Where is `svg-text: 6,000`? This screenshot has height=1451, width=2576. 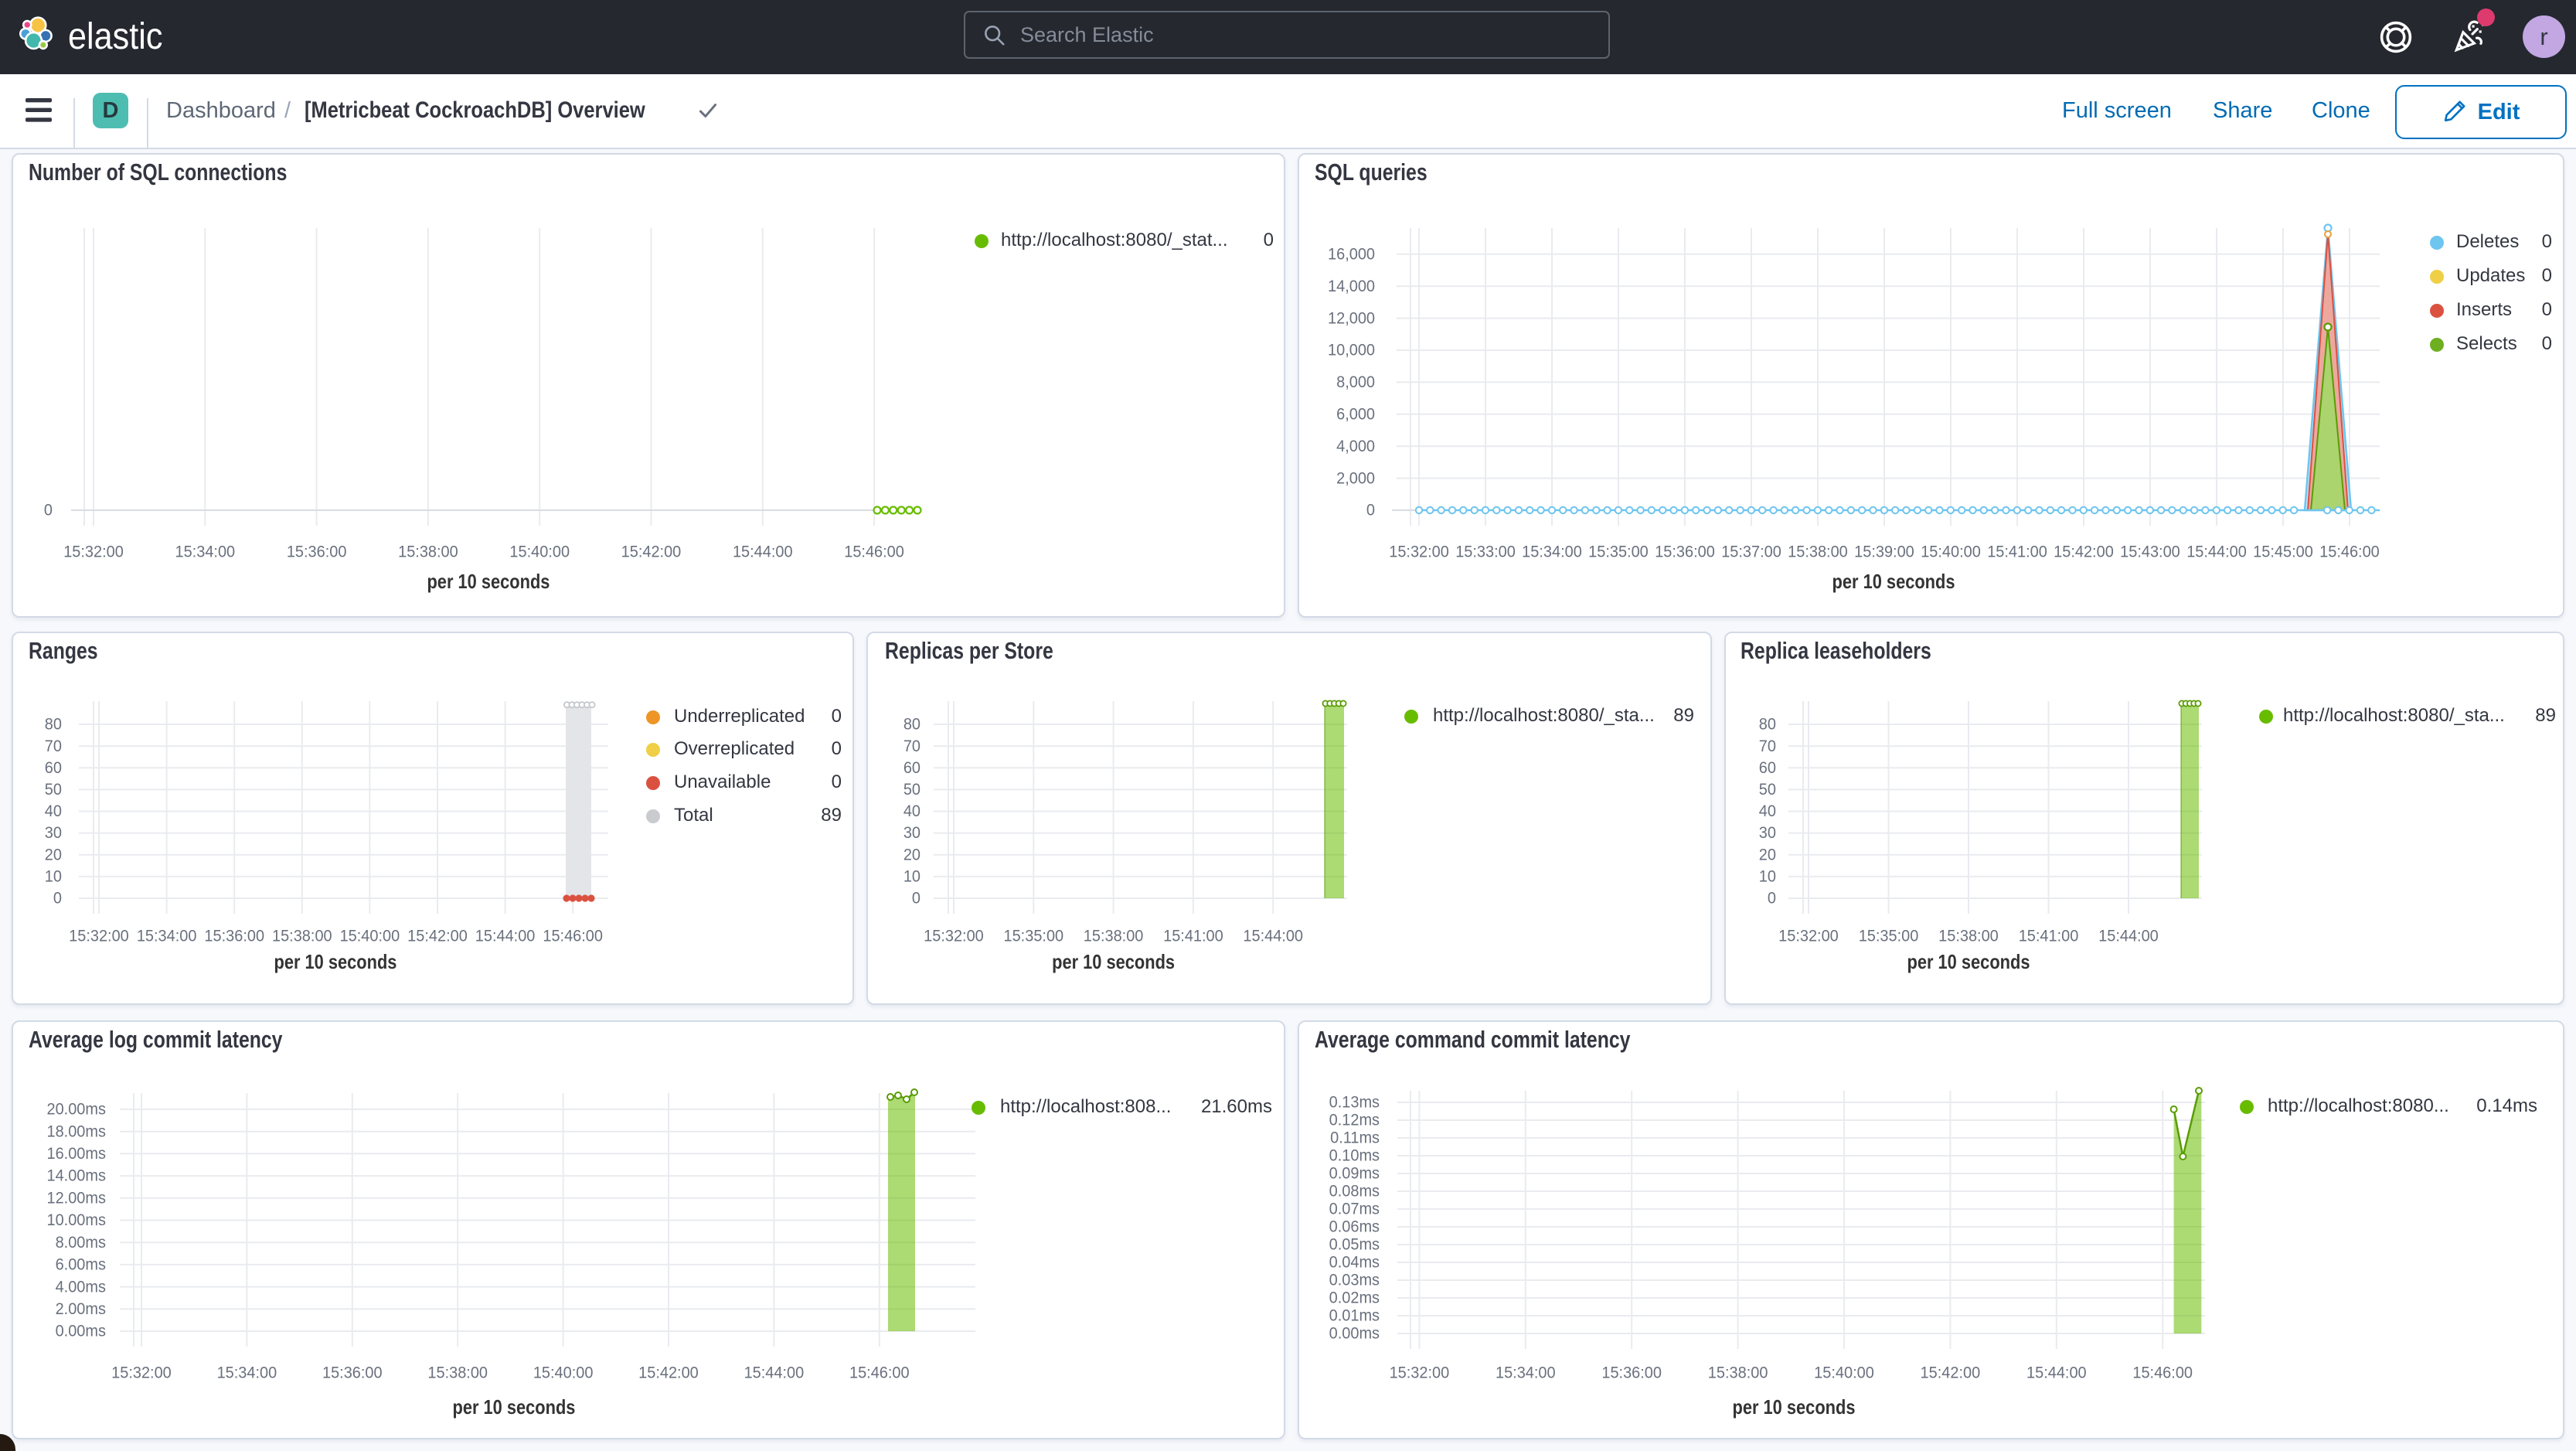
svg-text: 6,000 is located at coordinates (1355, 415).